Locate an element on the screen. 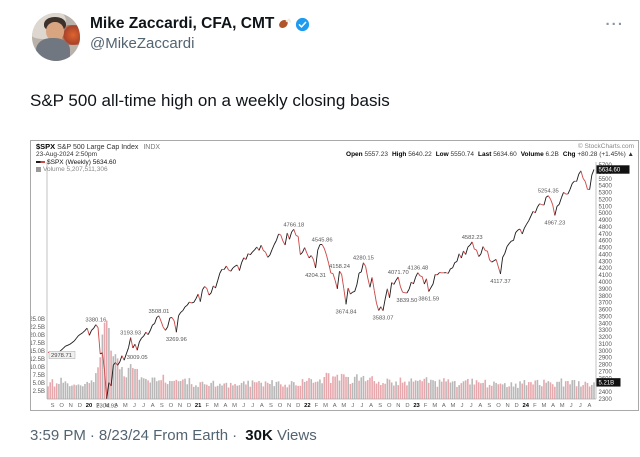 The height and width of the screenshot is (457, 640). svg-text: 4158.24 is located at coordinates (340, 267).